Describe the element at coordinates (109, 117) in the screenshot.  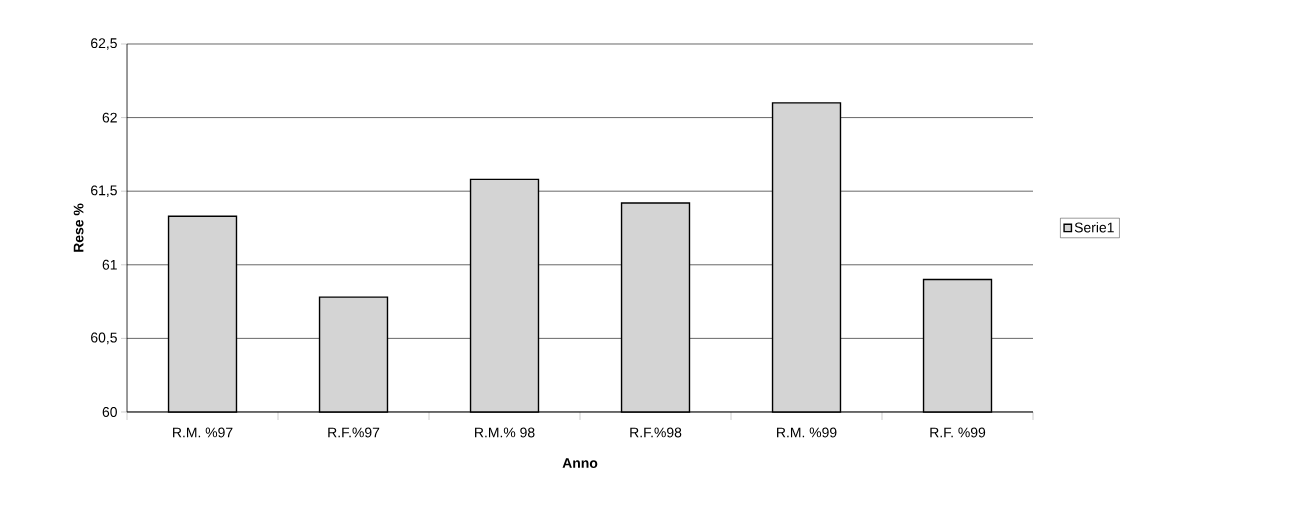
I see `y-tick-label: 62` at that location.